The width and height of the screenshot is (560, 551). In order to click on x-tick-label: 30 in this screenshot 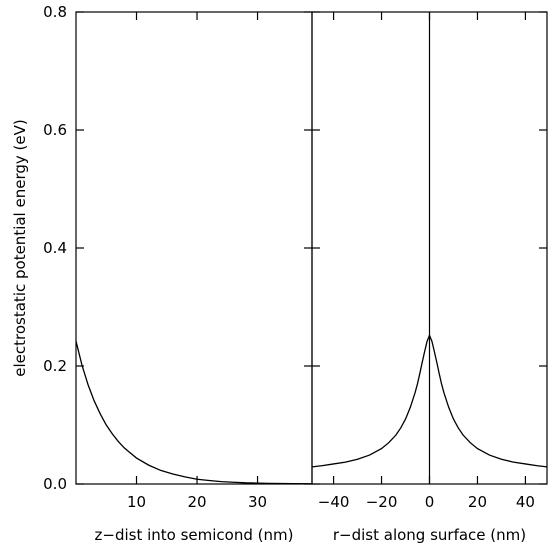, I will do `click(257, 502)`.